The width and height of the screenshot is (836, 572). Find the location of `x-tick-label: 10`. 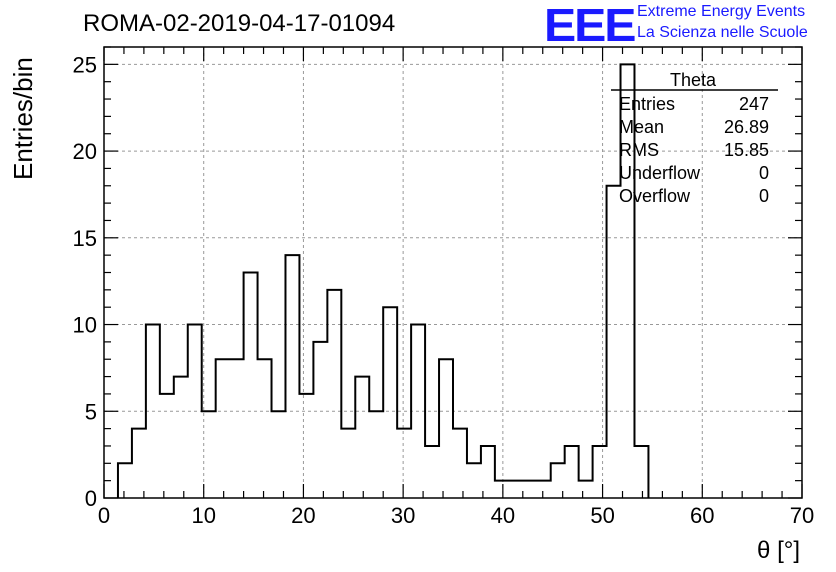

x-tick-label: 10 is located at coordinates (203, 515).